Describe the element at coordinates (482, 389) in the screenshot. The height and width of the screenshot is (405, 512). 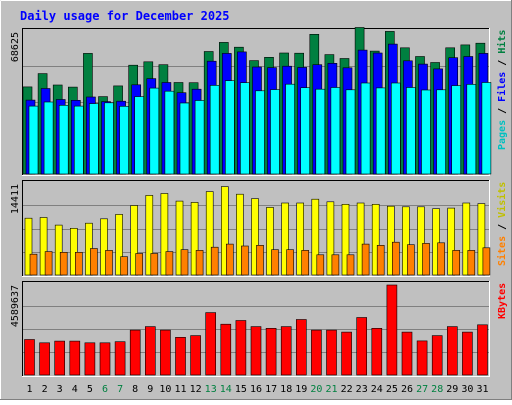
I see `x-tick-label-day-31: 31` at that location.